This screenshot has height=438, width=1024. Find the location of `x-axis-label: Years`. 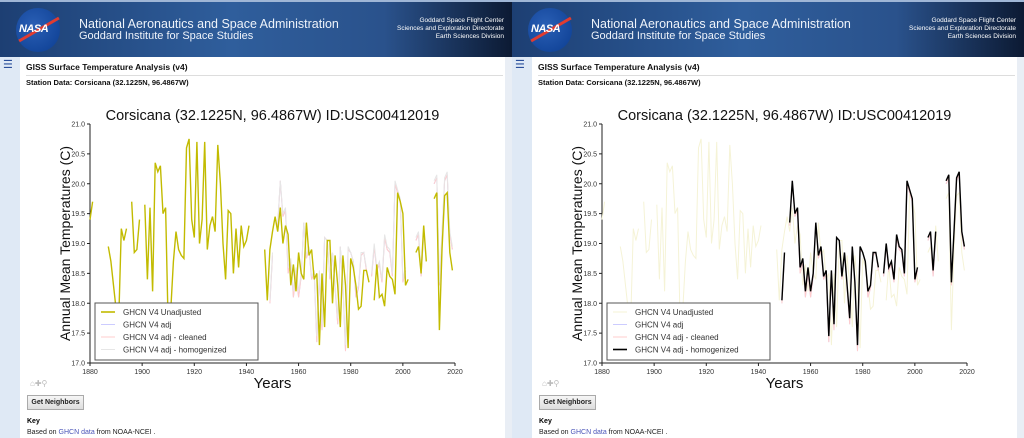

x-axis-label: Years is located at coordinates (785, 382).